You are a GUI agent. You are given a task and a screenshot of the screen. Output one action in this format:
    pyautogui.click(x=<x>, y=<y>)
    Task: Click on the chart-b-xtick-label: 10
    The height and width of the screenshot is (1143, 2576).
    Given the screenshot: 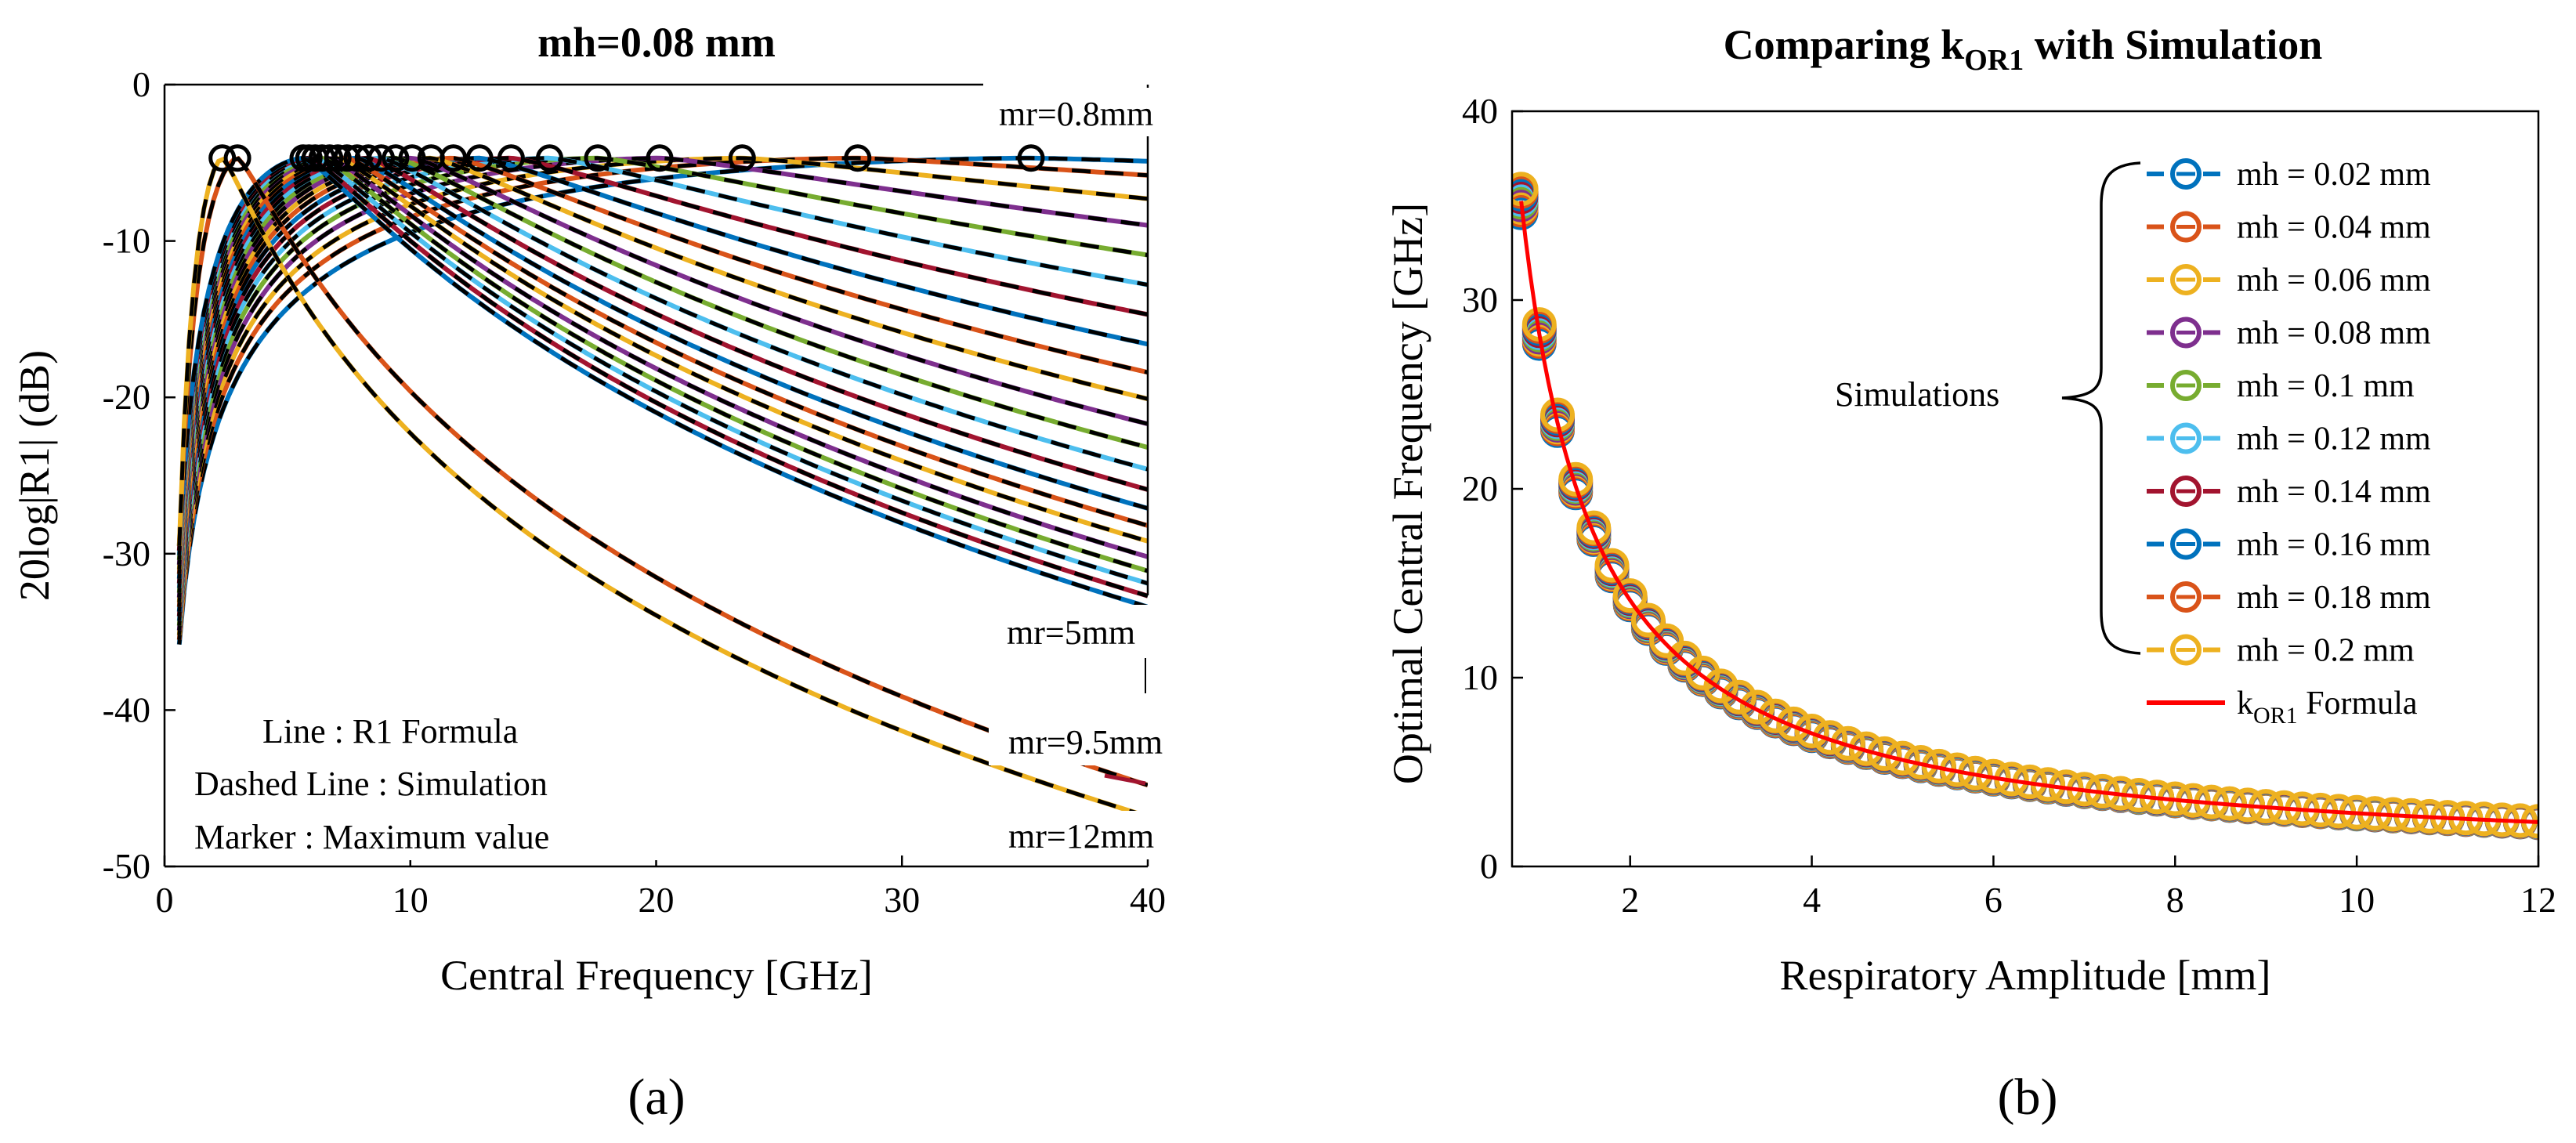 What is the action you would take?
    pyautogui.click(x=2357, y=900)
    